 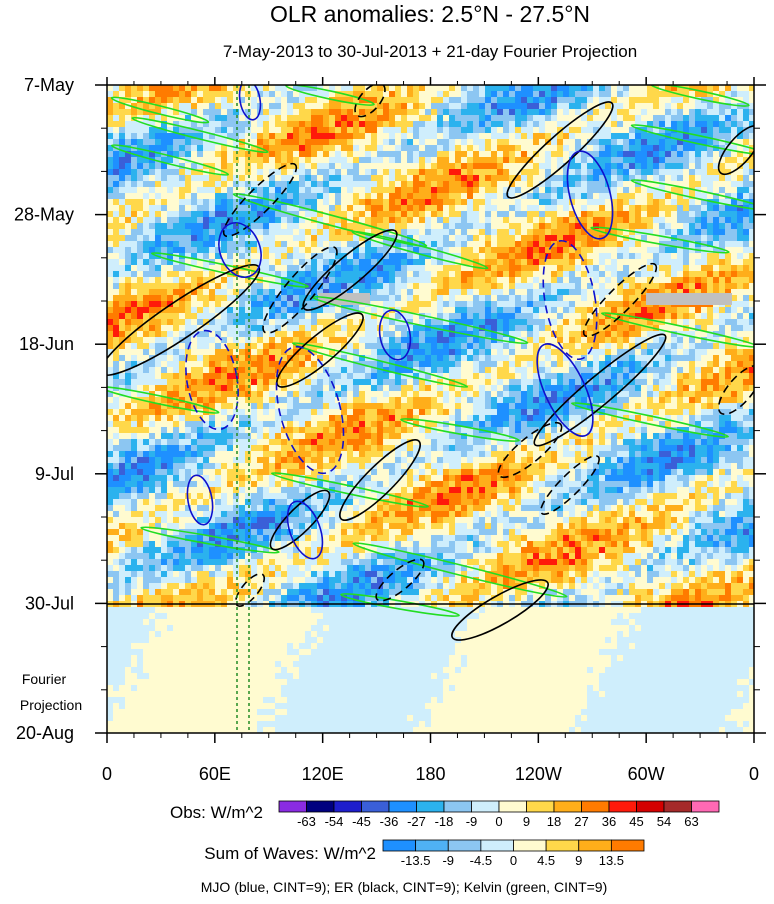 I want to click on y-tick-label: 30-Jul, so click(x=49, y=603).